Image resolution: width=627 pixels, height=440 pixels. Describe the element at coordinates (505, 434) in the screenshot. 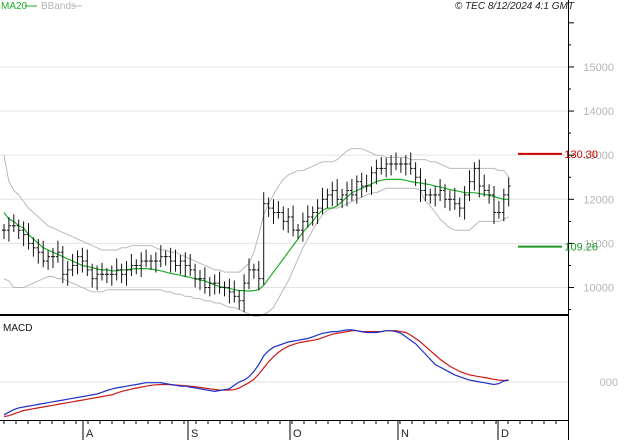

I see `month-label: D` at that location.